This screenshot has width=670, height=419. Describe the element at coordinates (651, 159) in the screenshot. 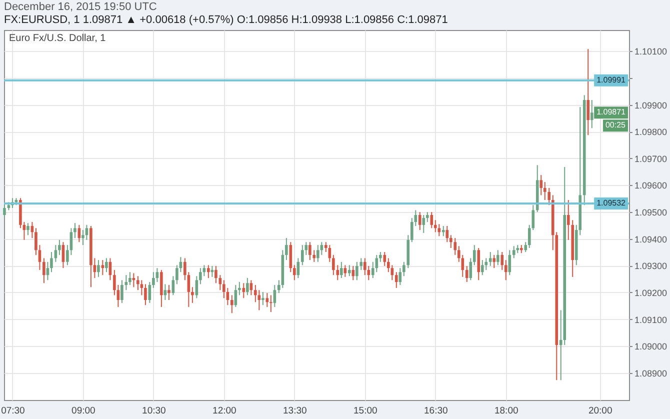

I see `y-tick-label: 1.09700` at that location.